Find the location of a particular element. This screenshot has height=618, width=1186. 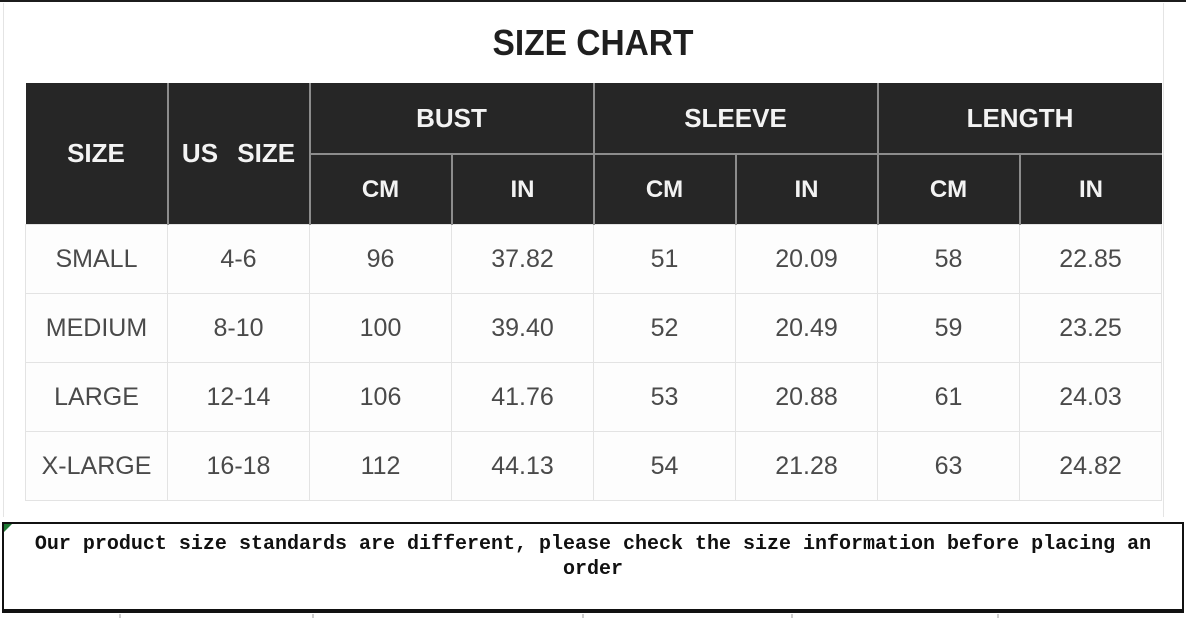

right-border-line is located at coordinates (1163, 260).